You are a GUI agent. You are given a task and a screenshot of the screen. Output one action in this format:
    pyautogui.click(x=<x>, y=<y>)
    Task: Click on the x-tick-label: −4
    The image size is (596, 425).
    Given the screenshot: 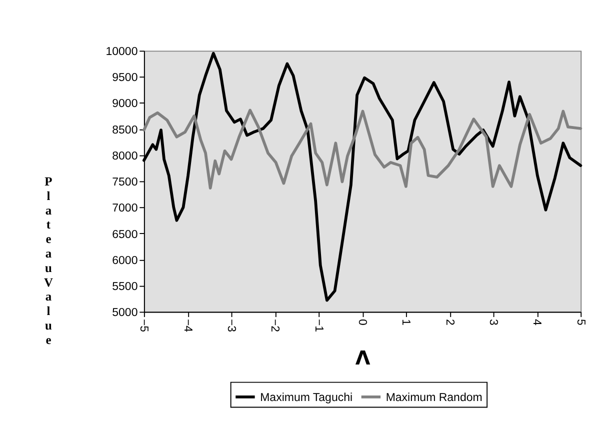 What is the action you would take?
    pyautogui.click(x=187, y=325)
    